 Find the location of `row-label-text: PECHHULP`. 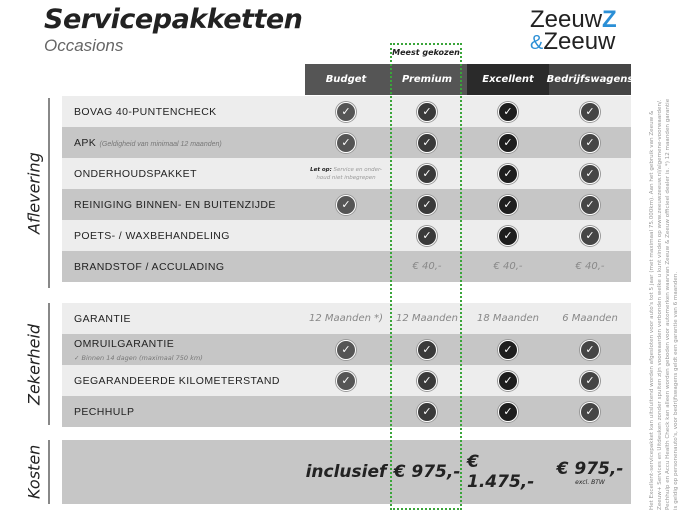

row-label-text: PECHHULP is located at coordinates (104, 411).